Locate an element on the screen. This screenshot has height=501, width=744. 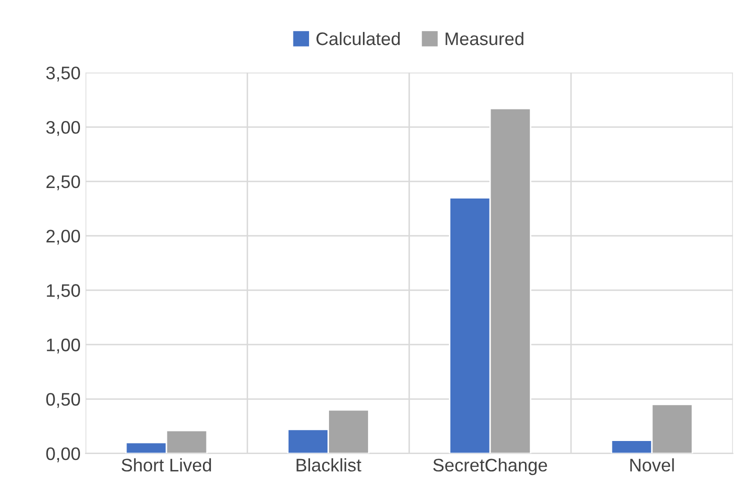
x-tick-label: Blacklist is located at coordinates (329, 465).